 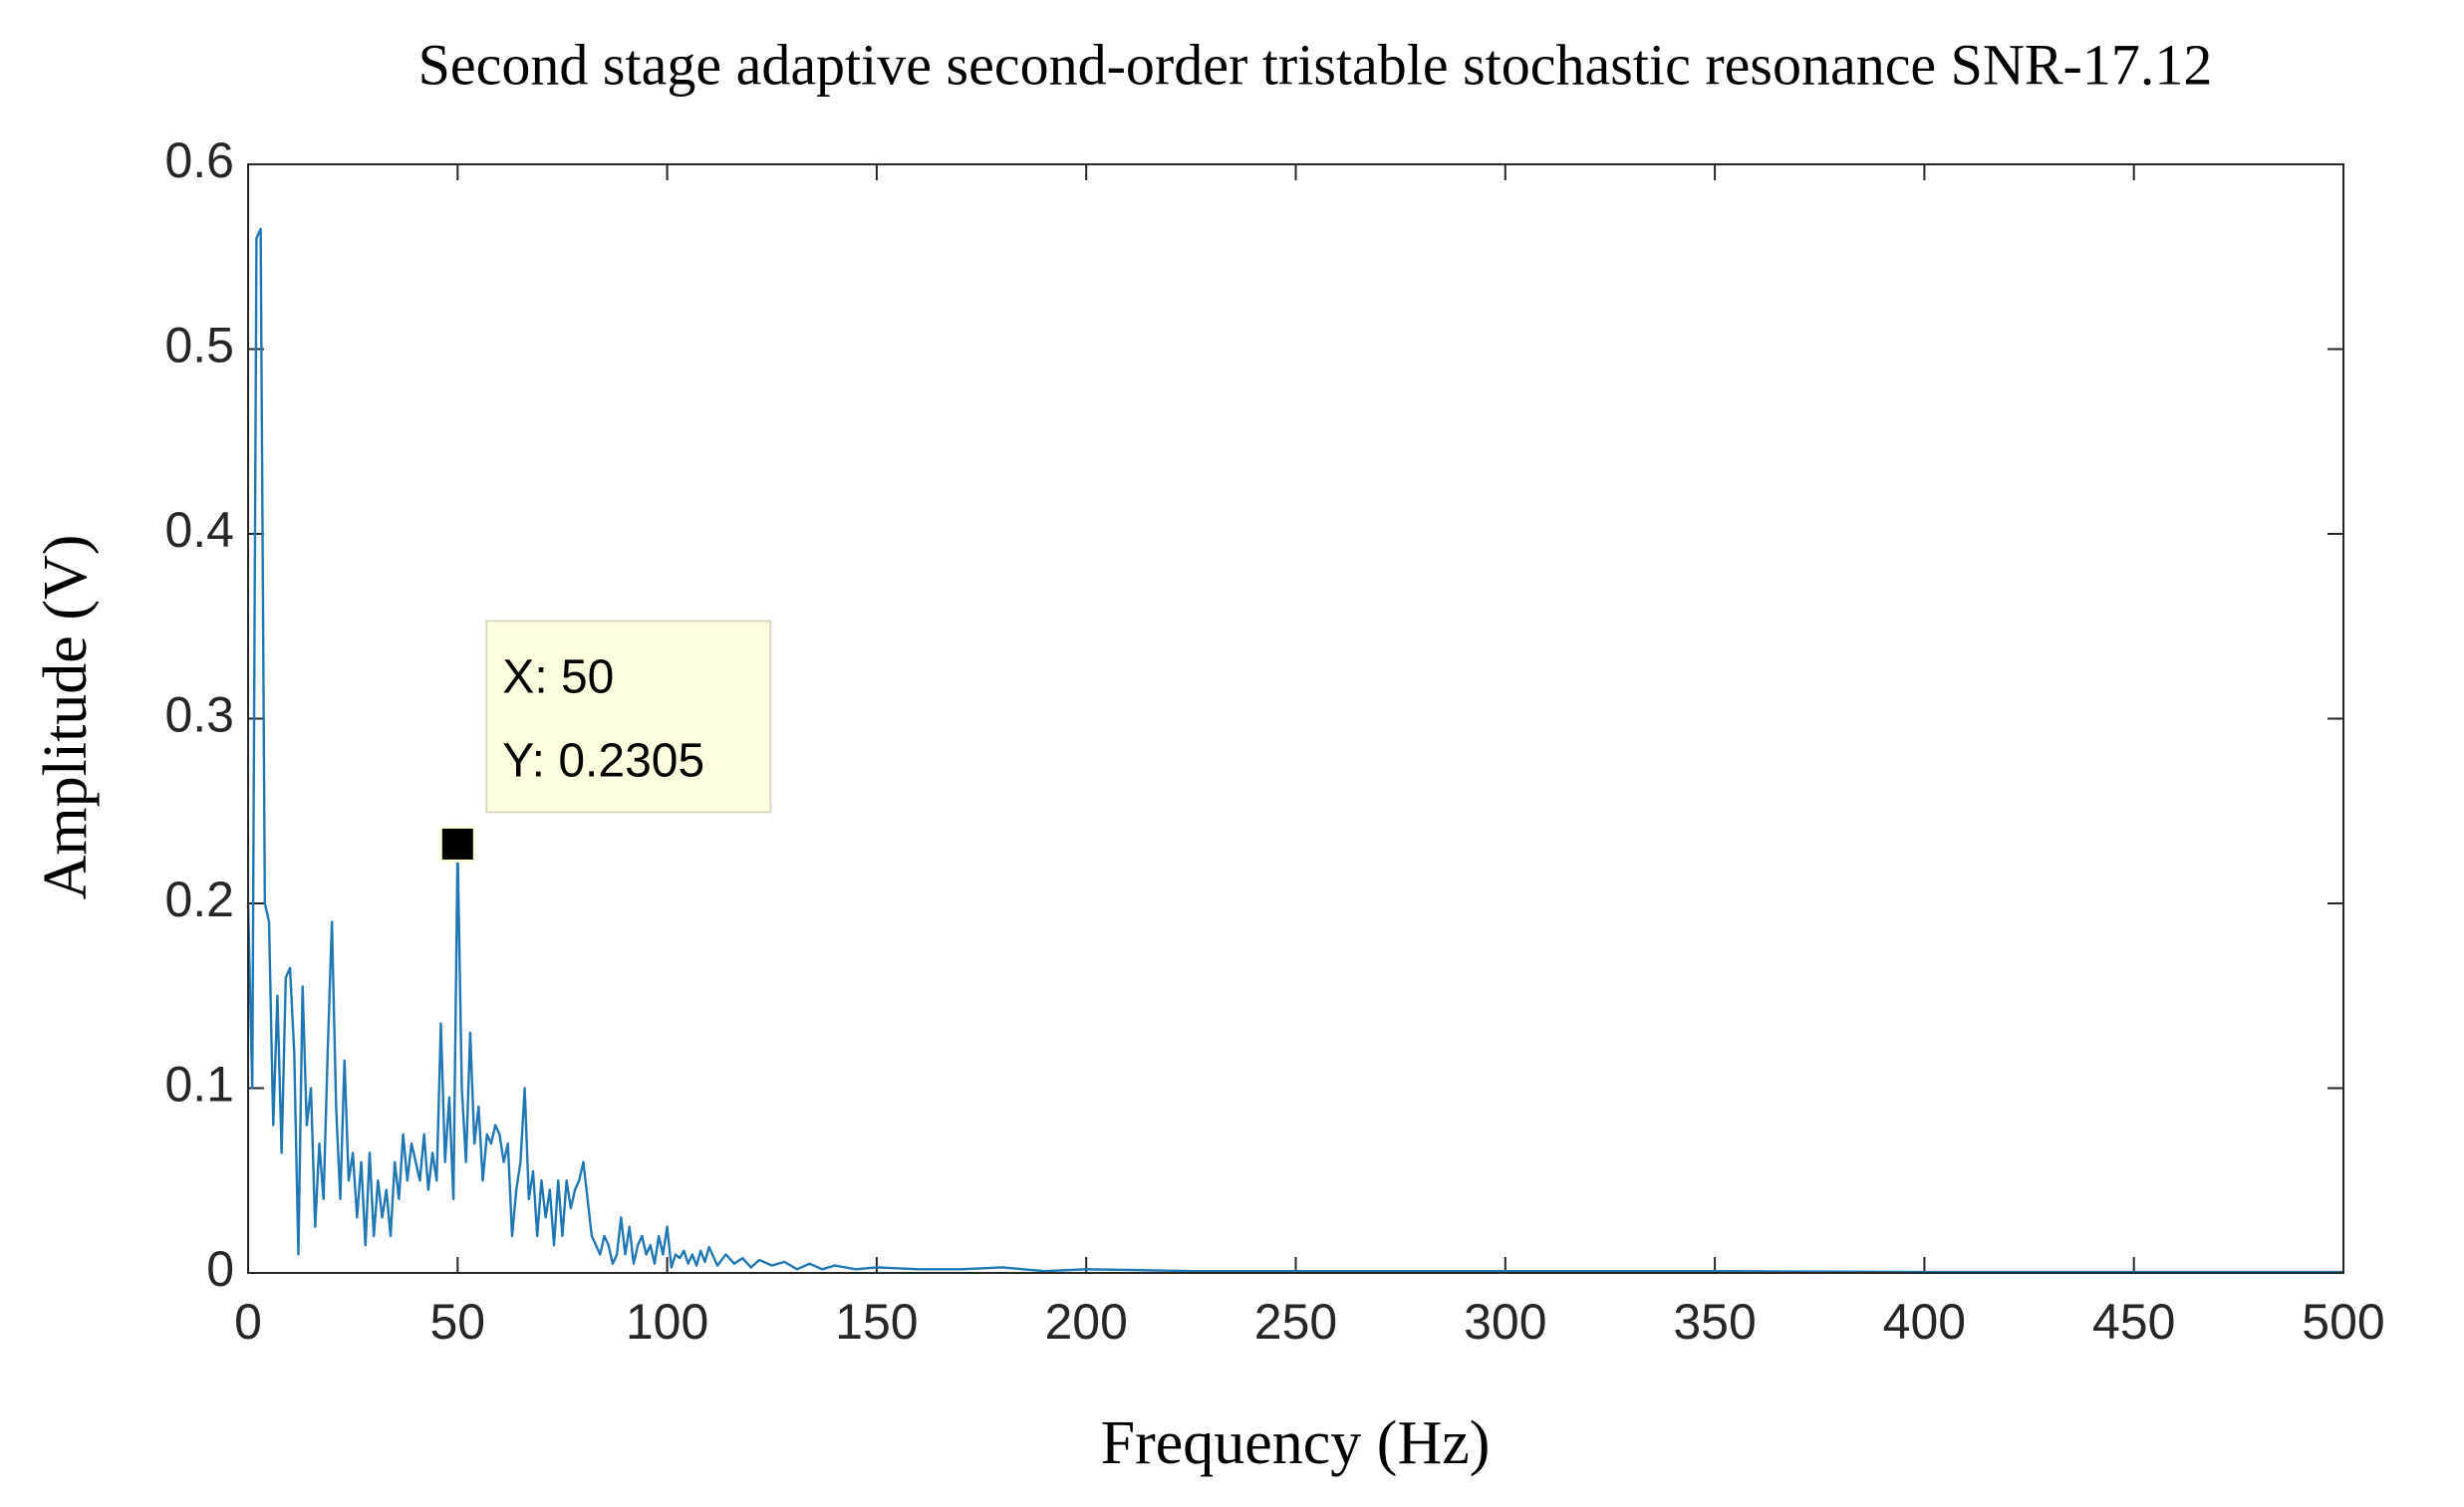 I want to click on x-tick-label: 50, so click(x=457, y=1322).